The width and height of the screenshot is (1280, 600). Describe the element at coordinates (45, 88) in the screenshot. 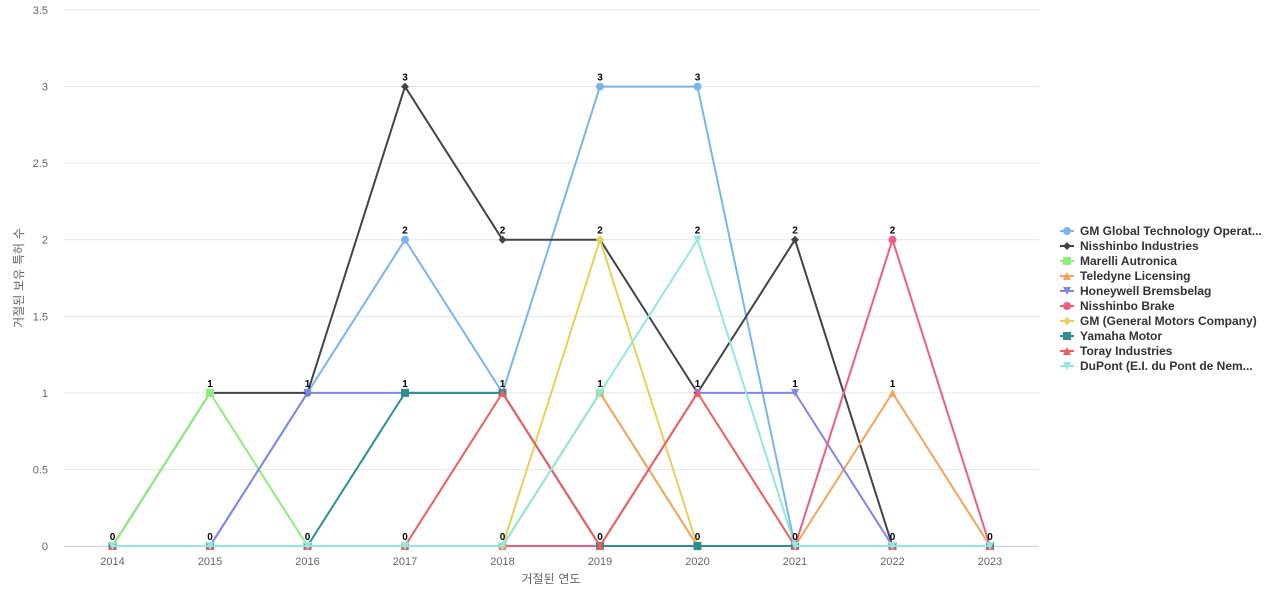

I see `y-tick-label: 3` at that location.